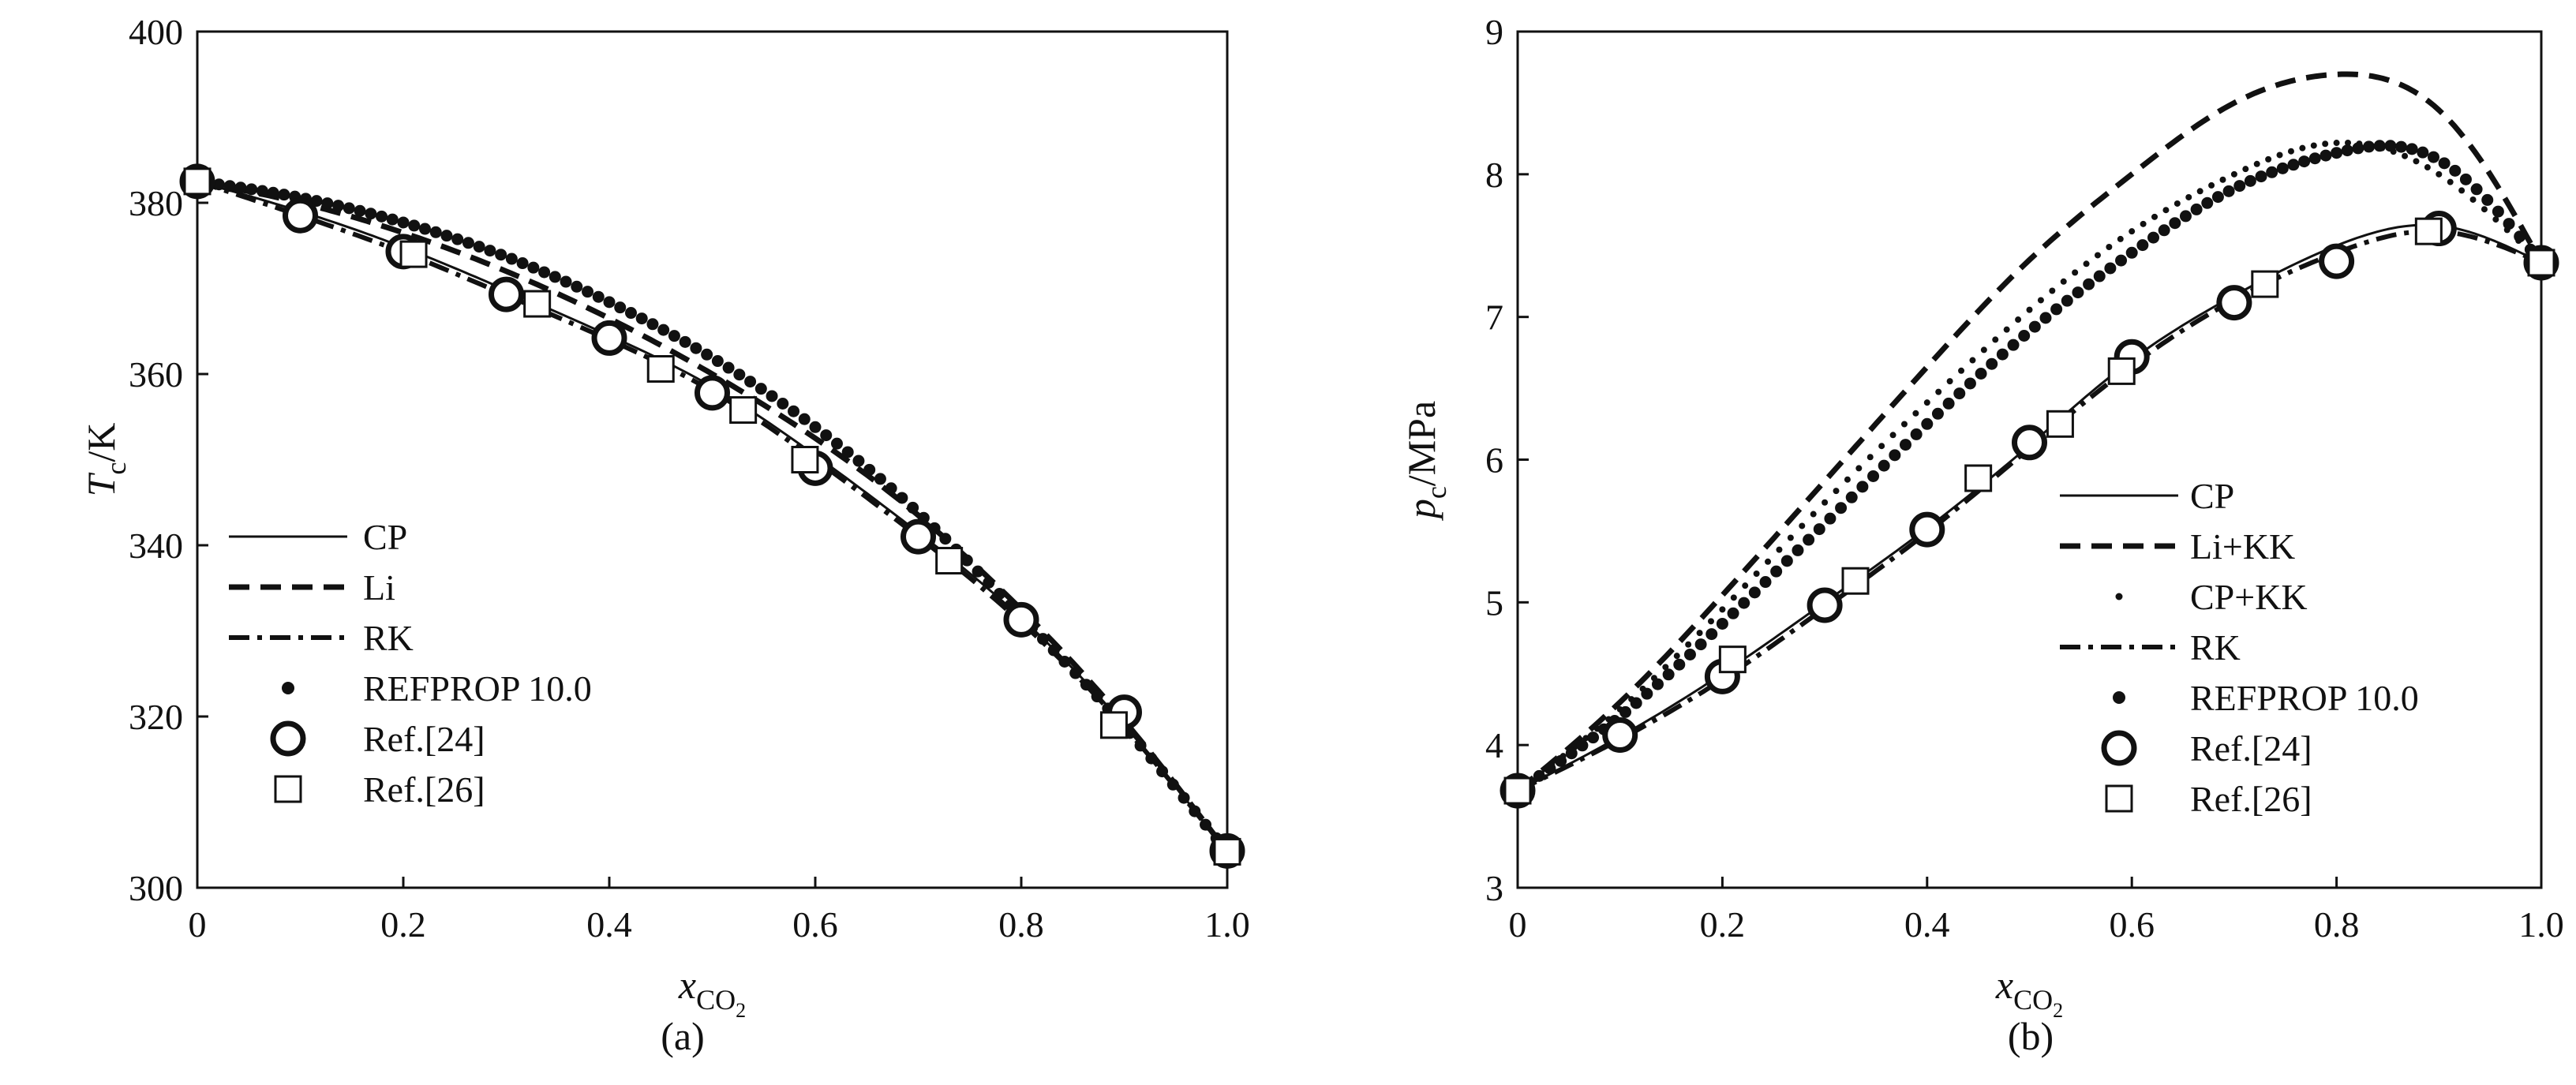 Image resolution: width=2576 pixels, height=1085 pixels. What do you see at coordinates (2119, 798) in the screenshot?
I see `legend-swatch` at bounding box center [2119, 798].